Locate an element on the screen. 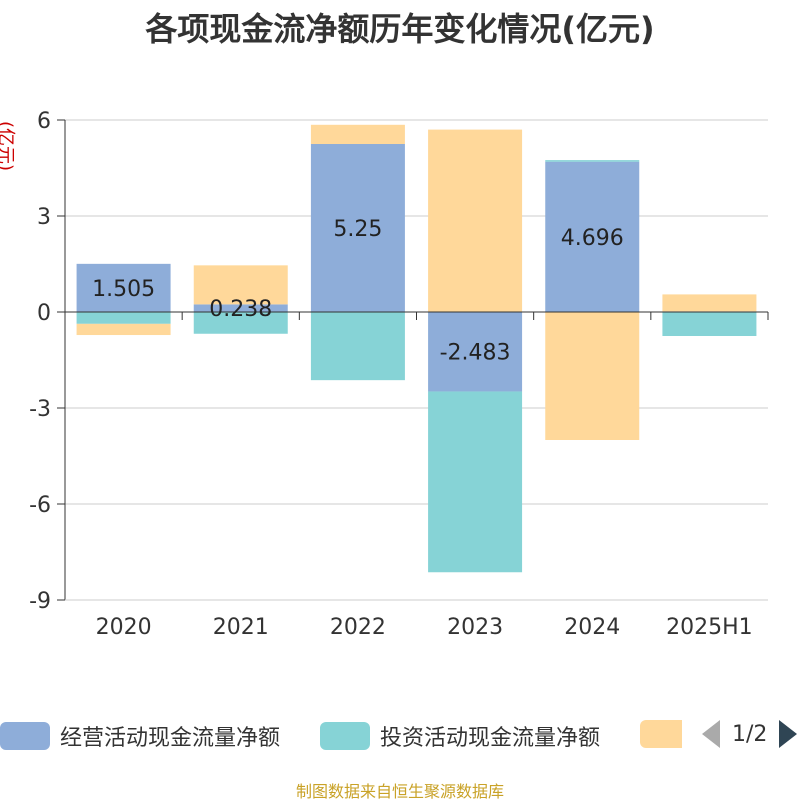  data-label: 4.696 is located at coordinates (592, 238).